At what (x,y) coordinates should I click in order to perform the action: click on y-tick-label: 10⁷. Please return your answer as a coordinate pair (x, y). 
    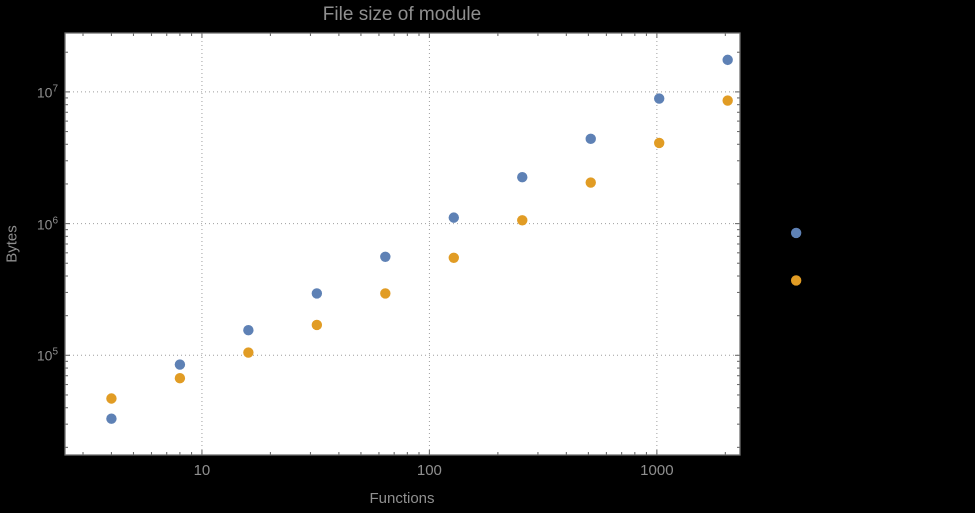
    Looking at the image, I should click on (47, 92).